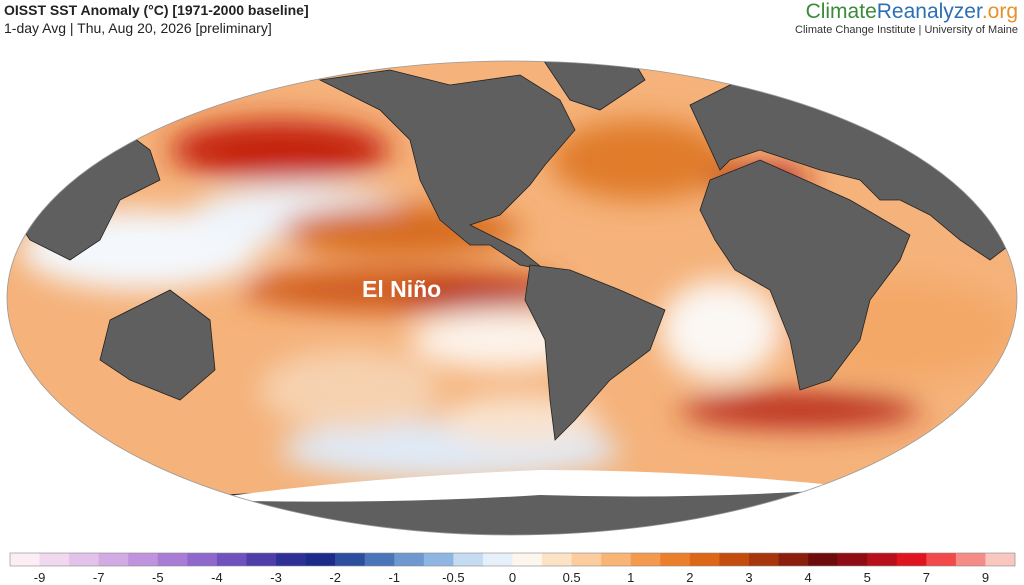 The width and height of the screenshot is (1024, 585). What do you see at coordinates (999, 11) in the screenshot?
I see `brand-org: .org` at bounding box center [999, 11].